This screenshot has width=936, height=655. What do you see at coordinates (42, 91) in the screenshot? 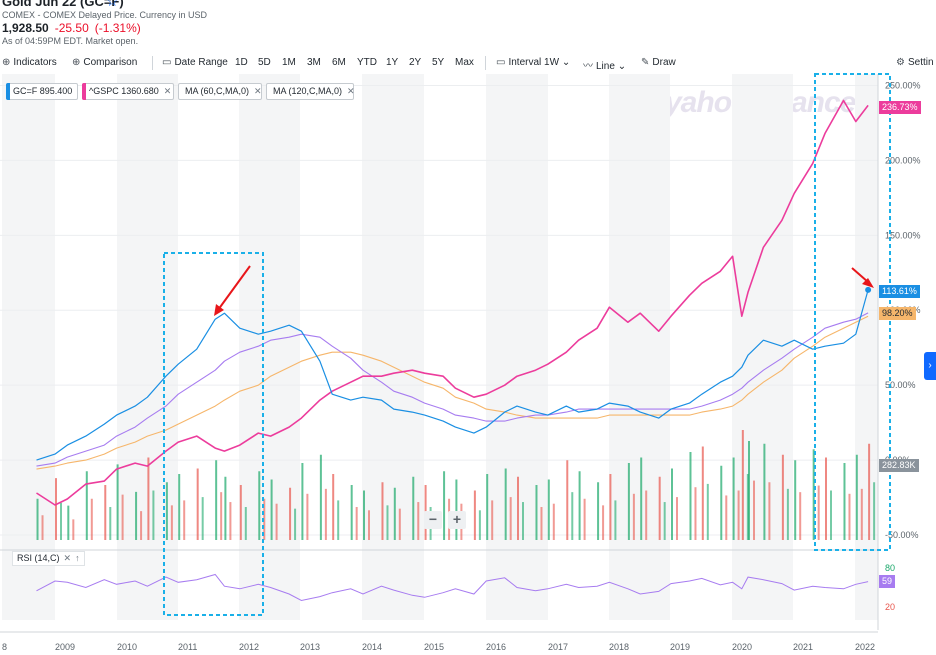
I see `chip-gold: GC=F 895.400` at bounding box center [42, 91].